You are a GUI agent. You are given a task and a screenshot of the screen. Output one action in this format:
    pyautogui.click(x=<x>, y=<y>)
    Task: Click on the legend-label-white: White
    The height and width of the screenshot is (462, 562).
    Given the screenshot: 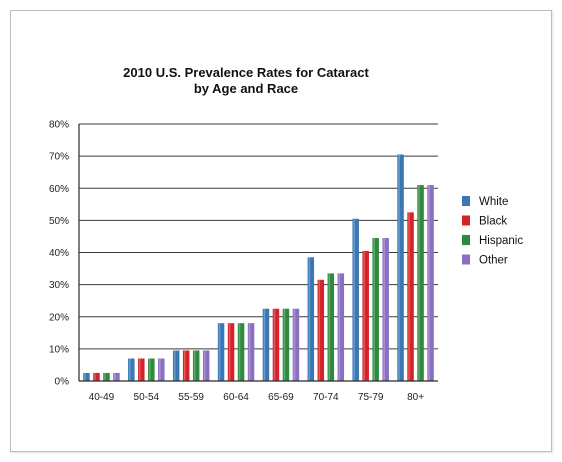 What is the action you would take?
    pyautogui.click(x=493, y=202)
    